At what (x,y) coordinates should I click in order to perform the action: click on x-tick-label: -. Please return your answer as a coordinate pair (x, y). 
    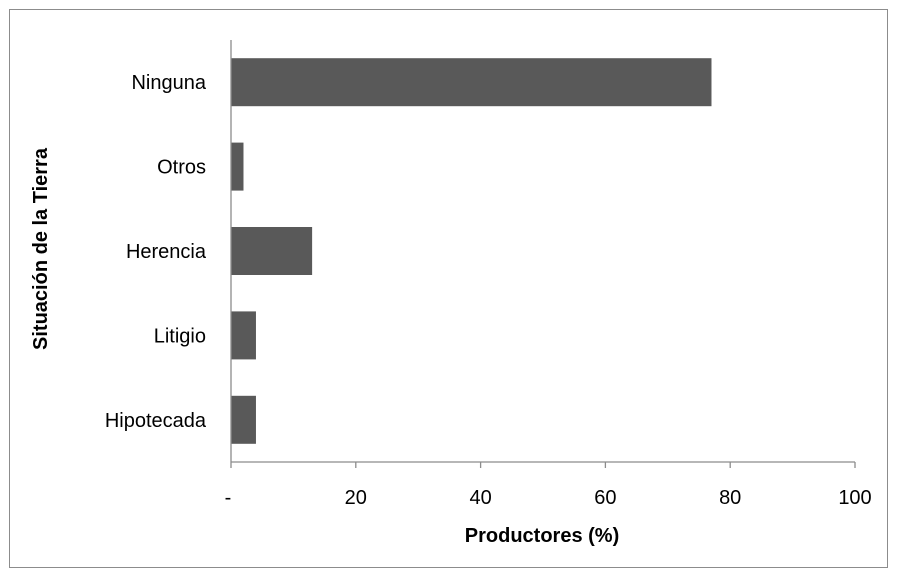
    Looking at the image, I should click on (228, 498).